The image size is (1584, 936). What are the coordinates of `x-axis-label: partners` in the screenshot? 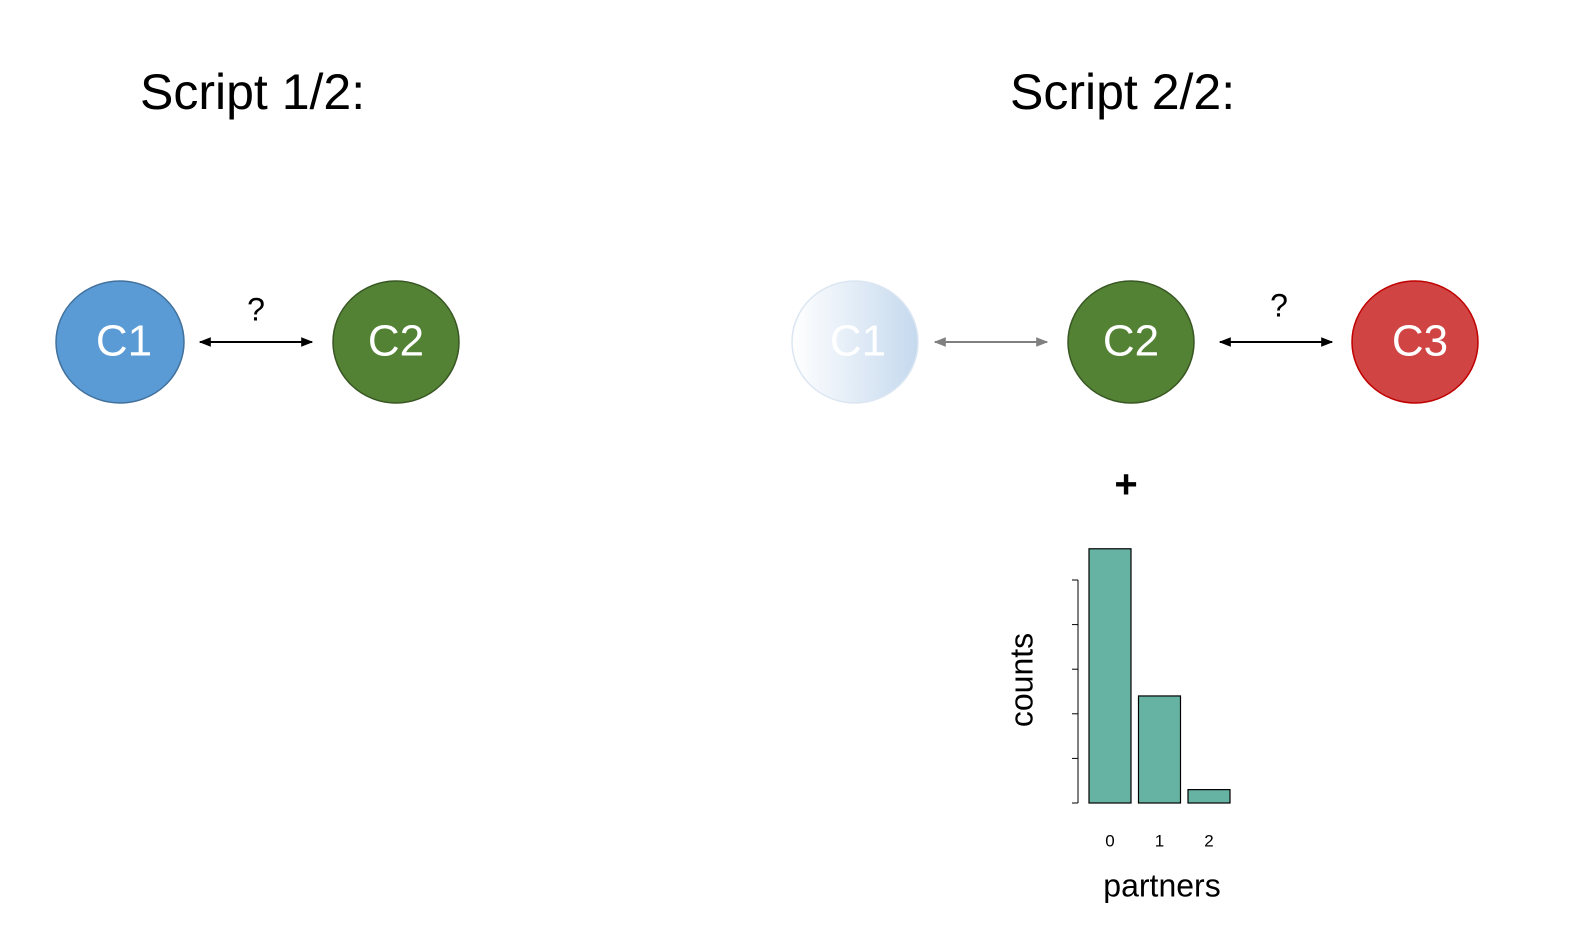 It's located at (1161, 885).